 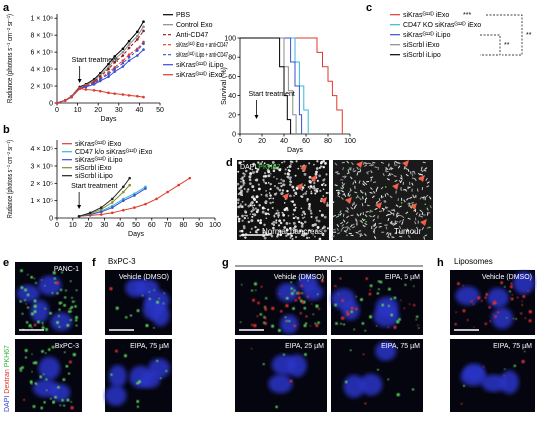 What do you see at coordinates (98, 110) in the screenshot?
I see `x-tick-label: 20` at bounding box center [98, 110].